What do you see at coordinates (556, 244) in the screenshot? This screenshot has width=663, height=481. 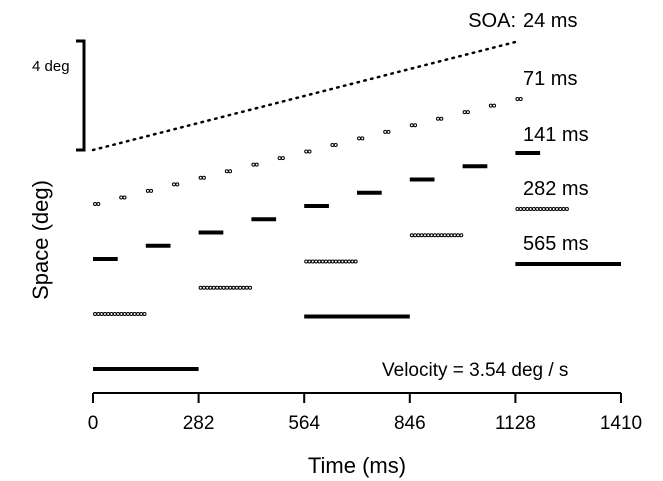 I see `series-label: 565 ms` at bounding box center [556, 244].